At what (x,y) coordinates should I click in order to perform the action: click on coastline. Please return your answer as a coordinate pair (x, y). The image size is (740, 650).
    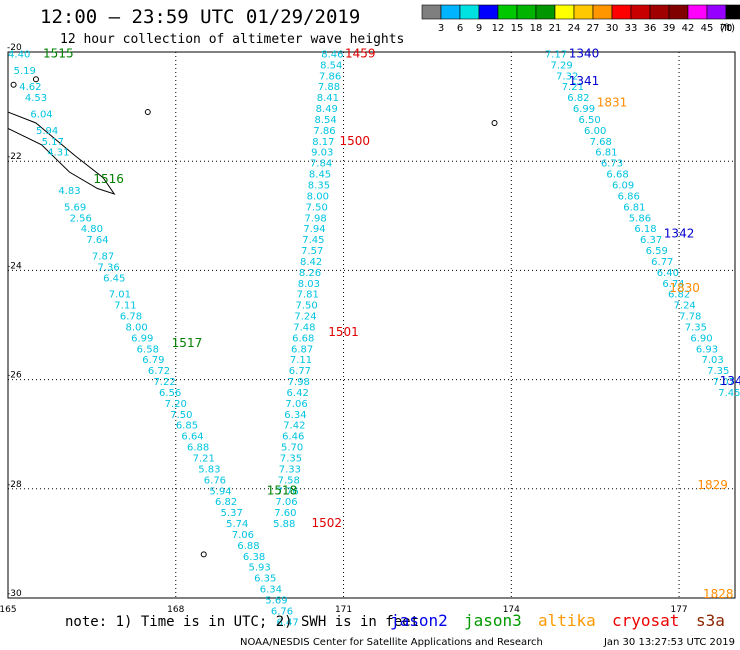
    Looking at the image, I should click on (61, 153).